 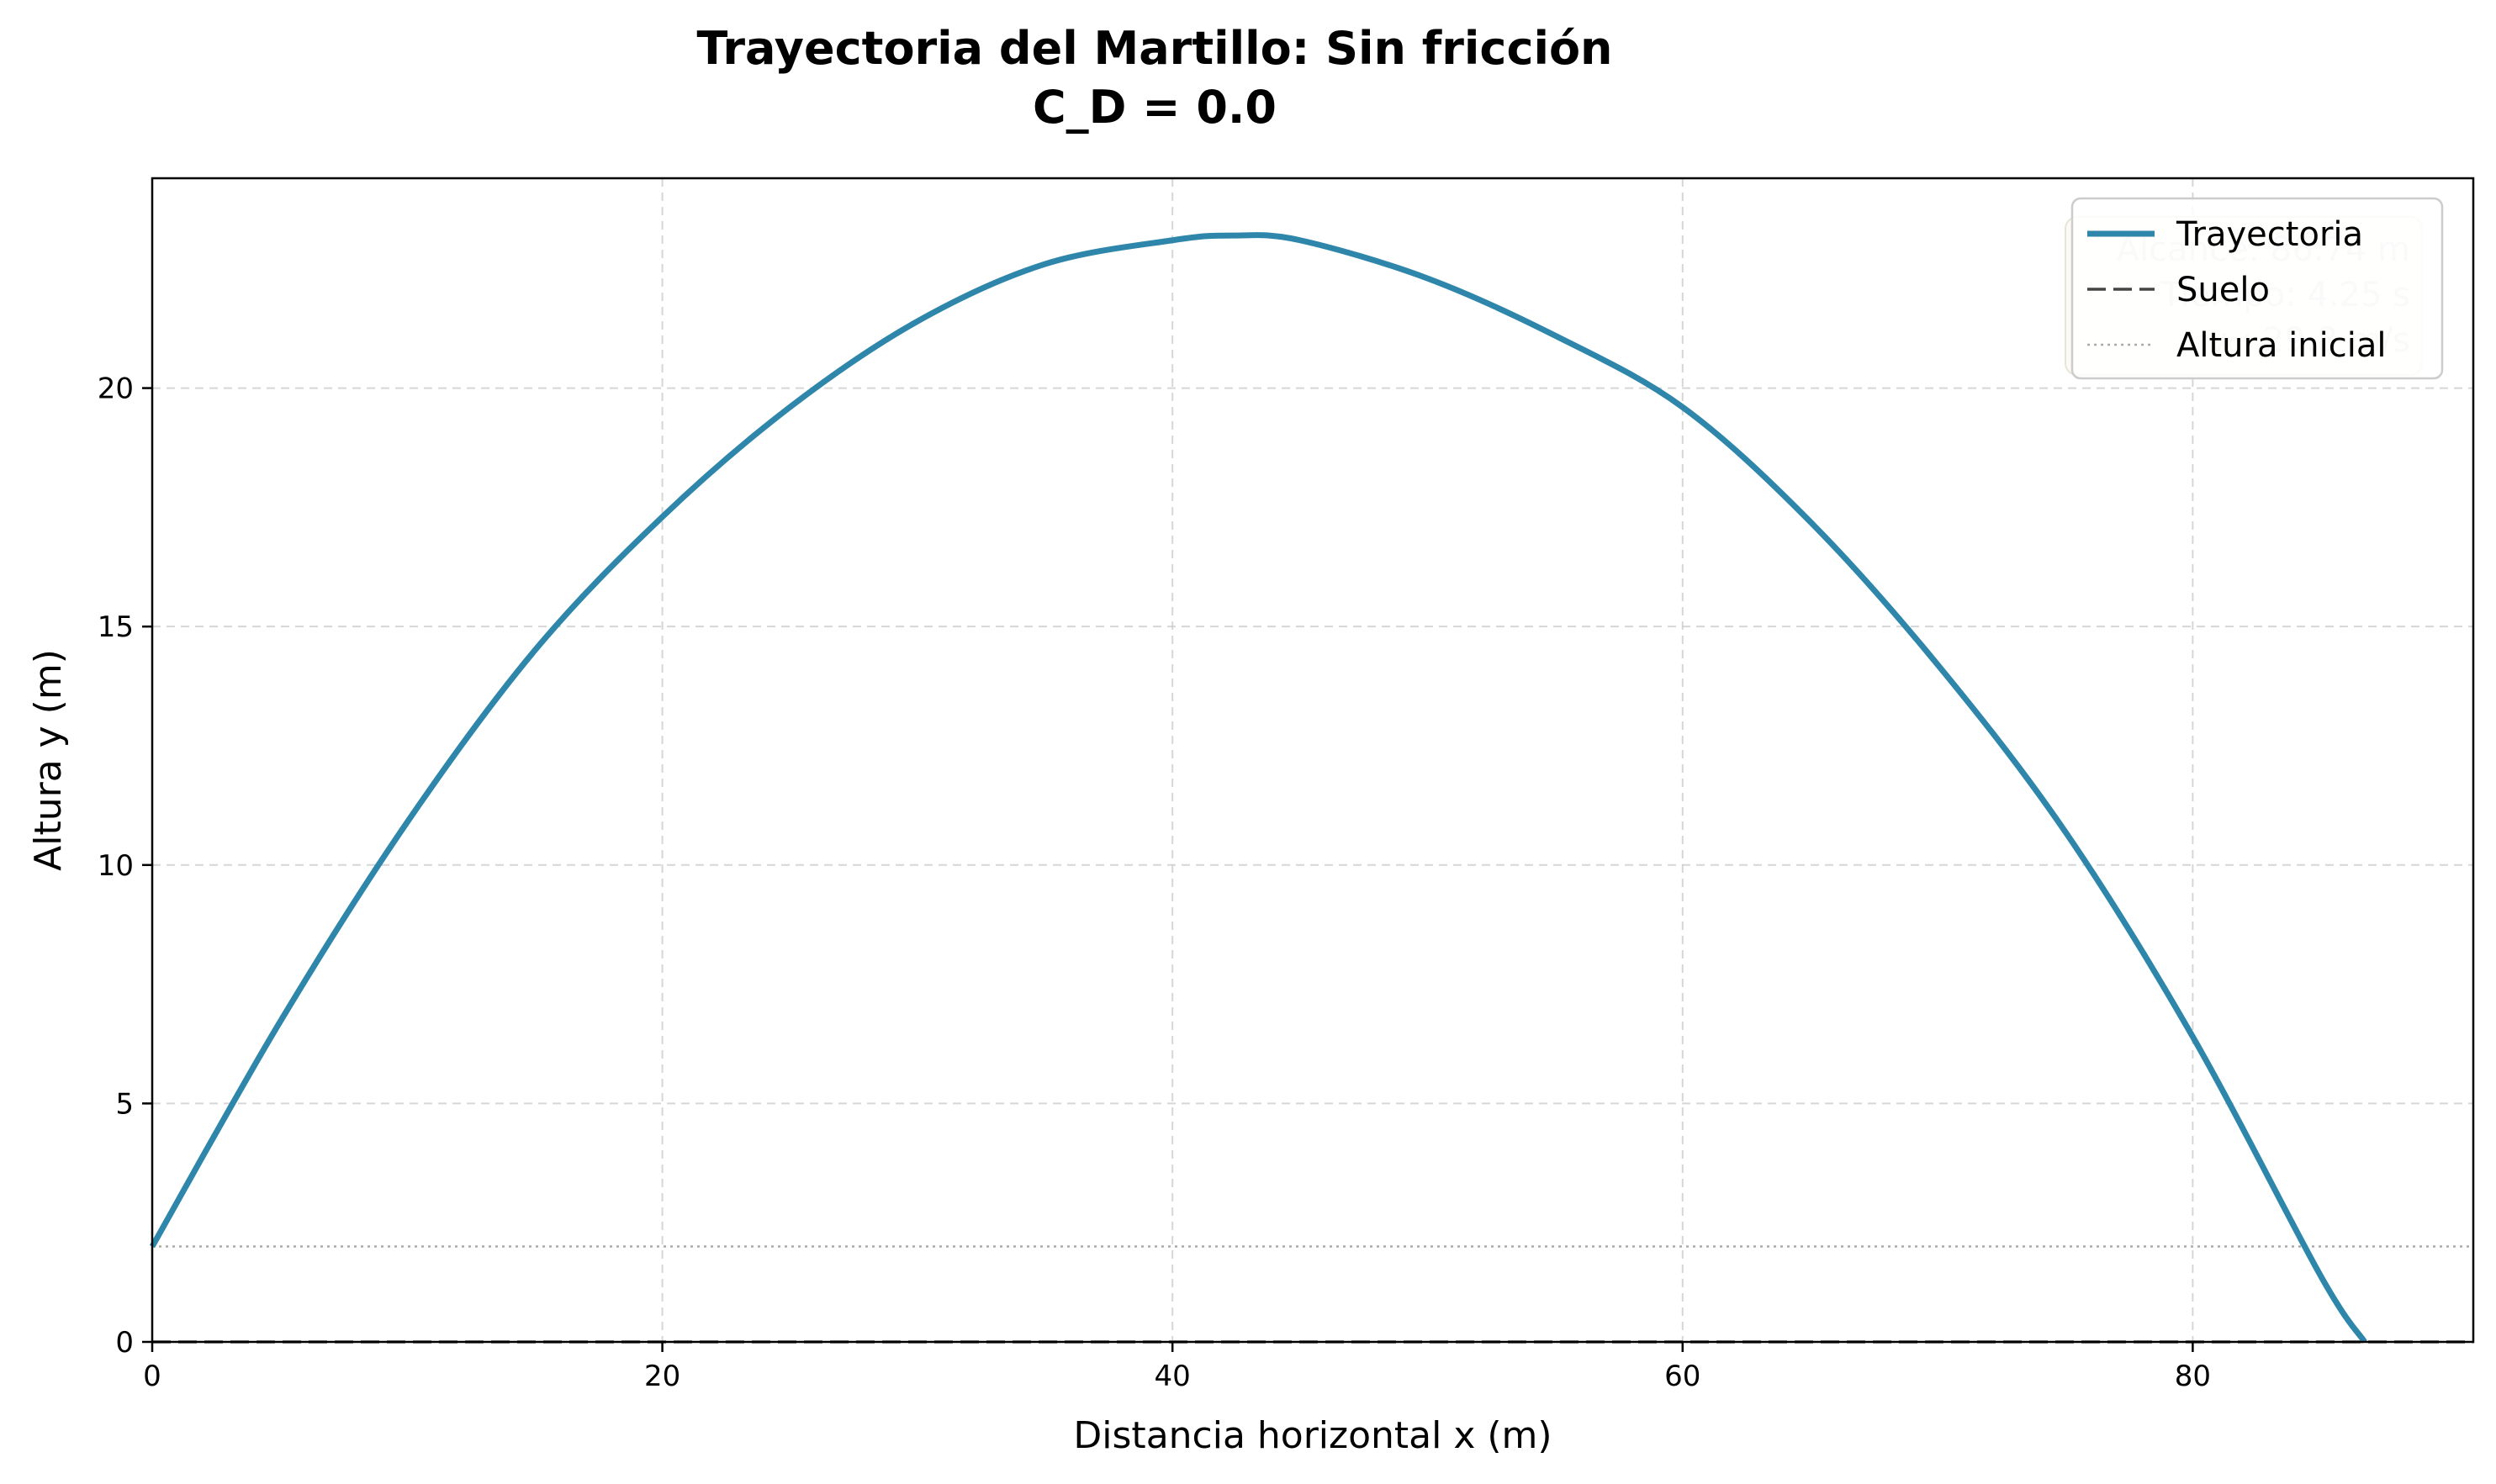 I want to click on x-tick-label: 80, so click(x=2193, y=1376).